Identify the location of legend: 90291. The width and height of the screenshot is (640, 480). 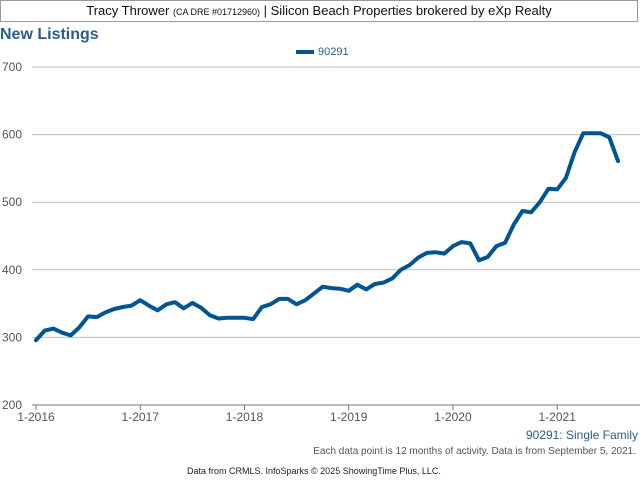
(322, 52).